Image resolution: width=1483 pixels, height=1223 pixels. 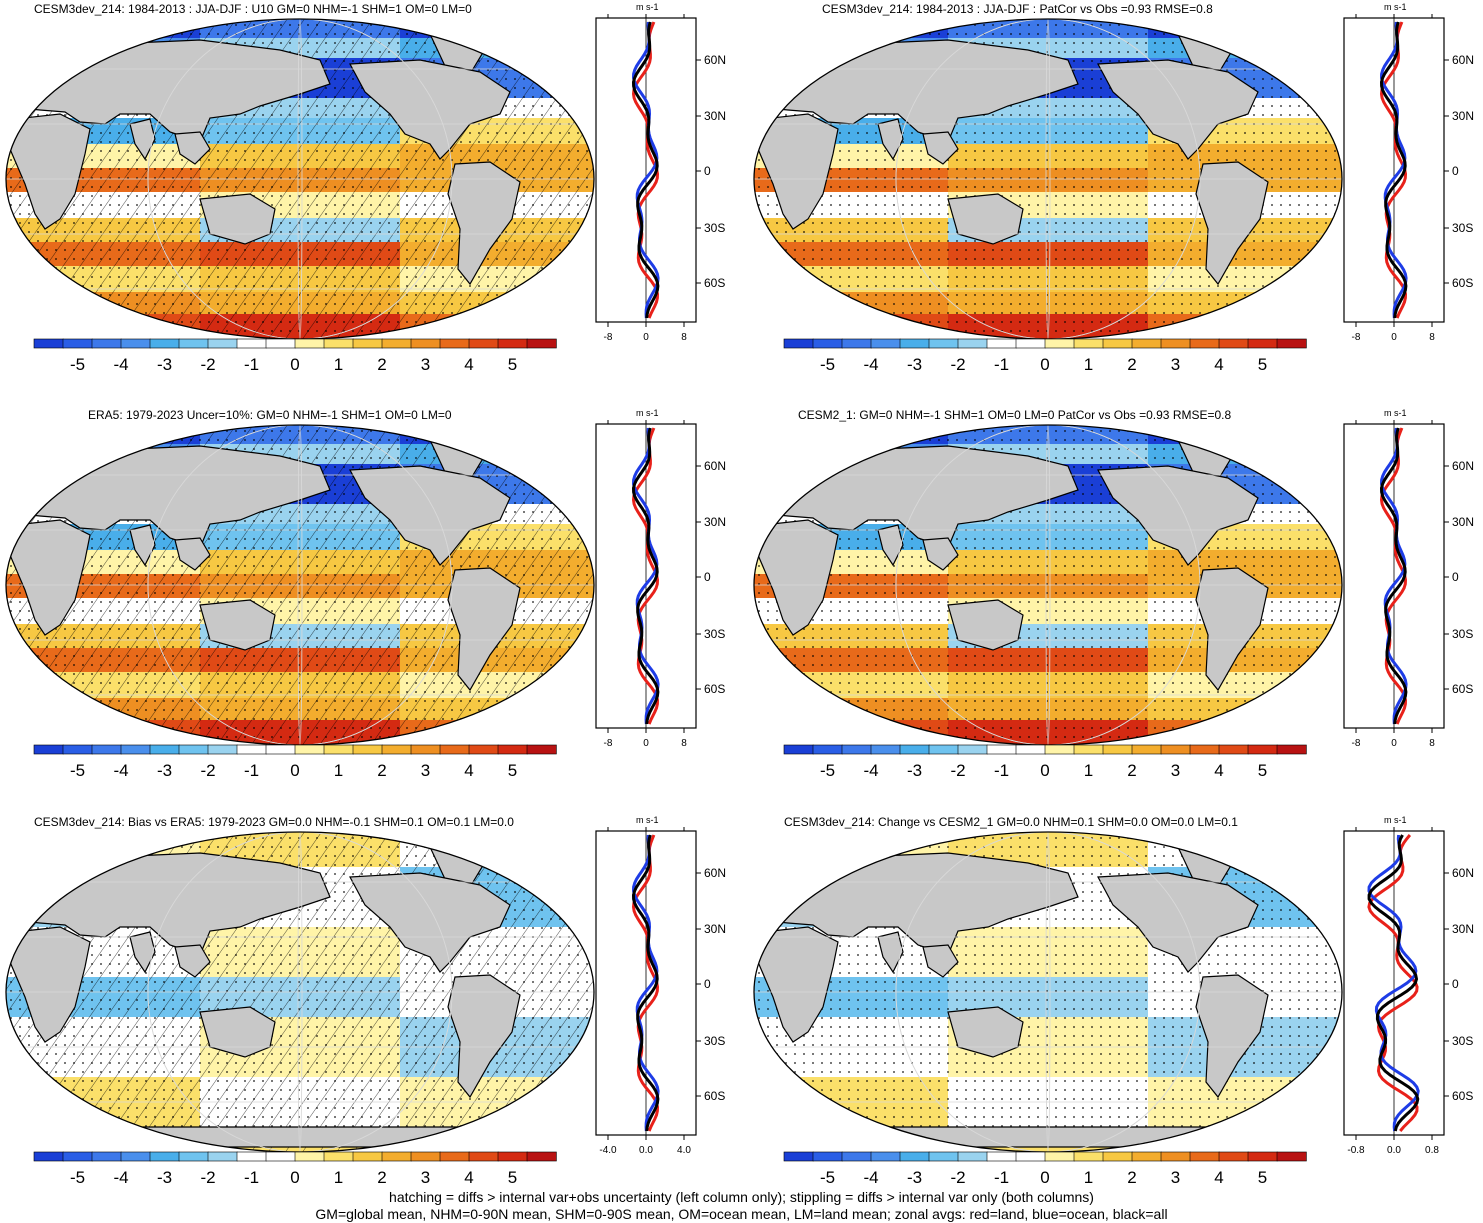 I want to click on colorbar-tick-label: 5, so click(x=512, y=1177).